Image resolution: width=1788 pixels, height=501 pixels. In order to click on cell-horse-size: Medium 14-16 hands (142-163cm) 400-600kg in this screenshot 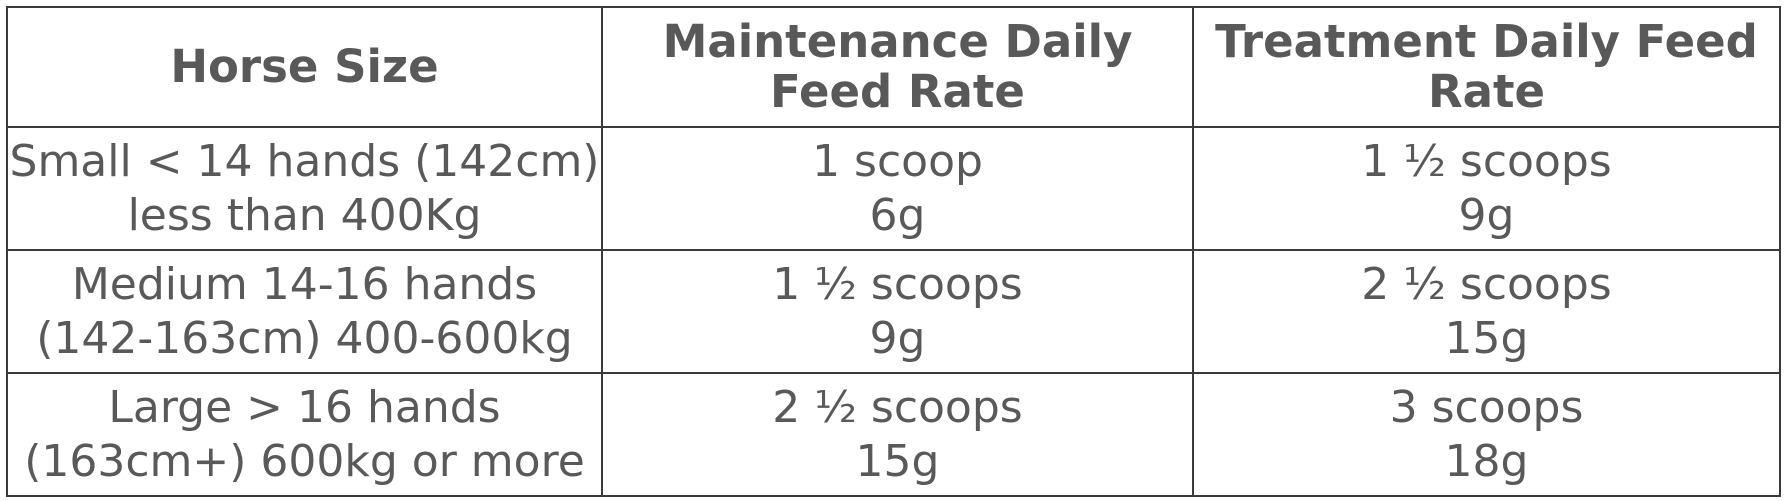, I will do `click(304, 311)`.